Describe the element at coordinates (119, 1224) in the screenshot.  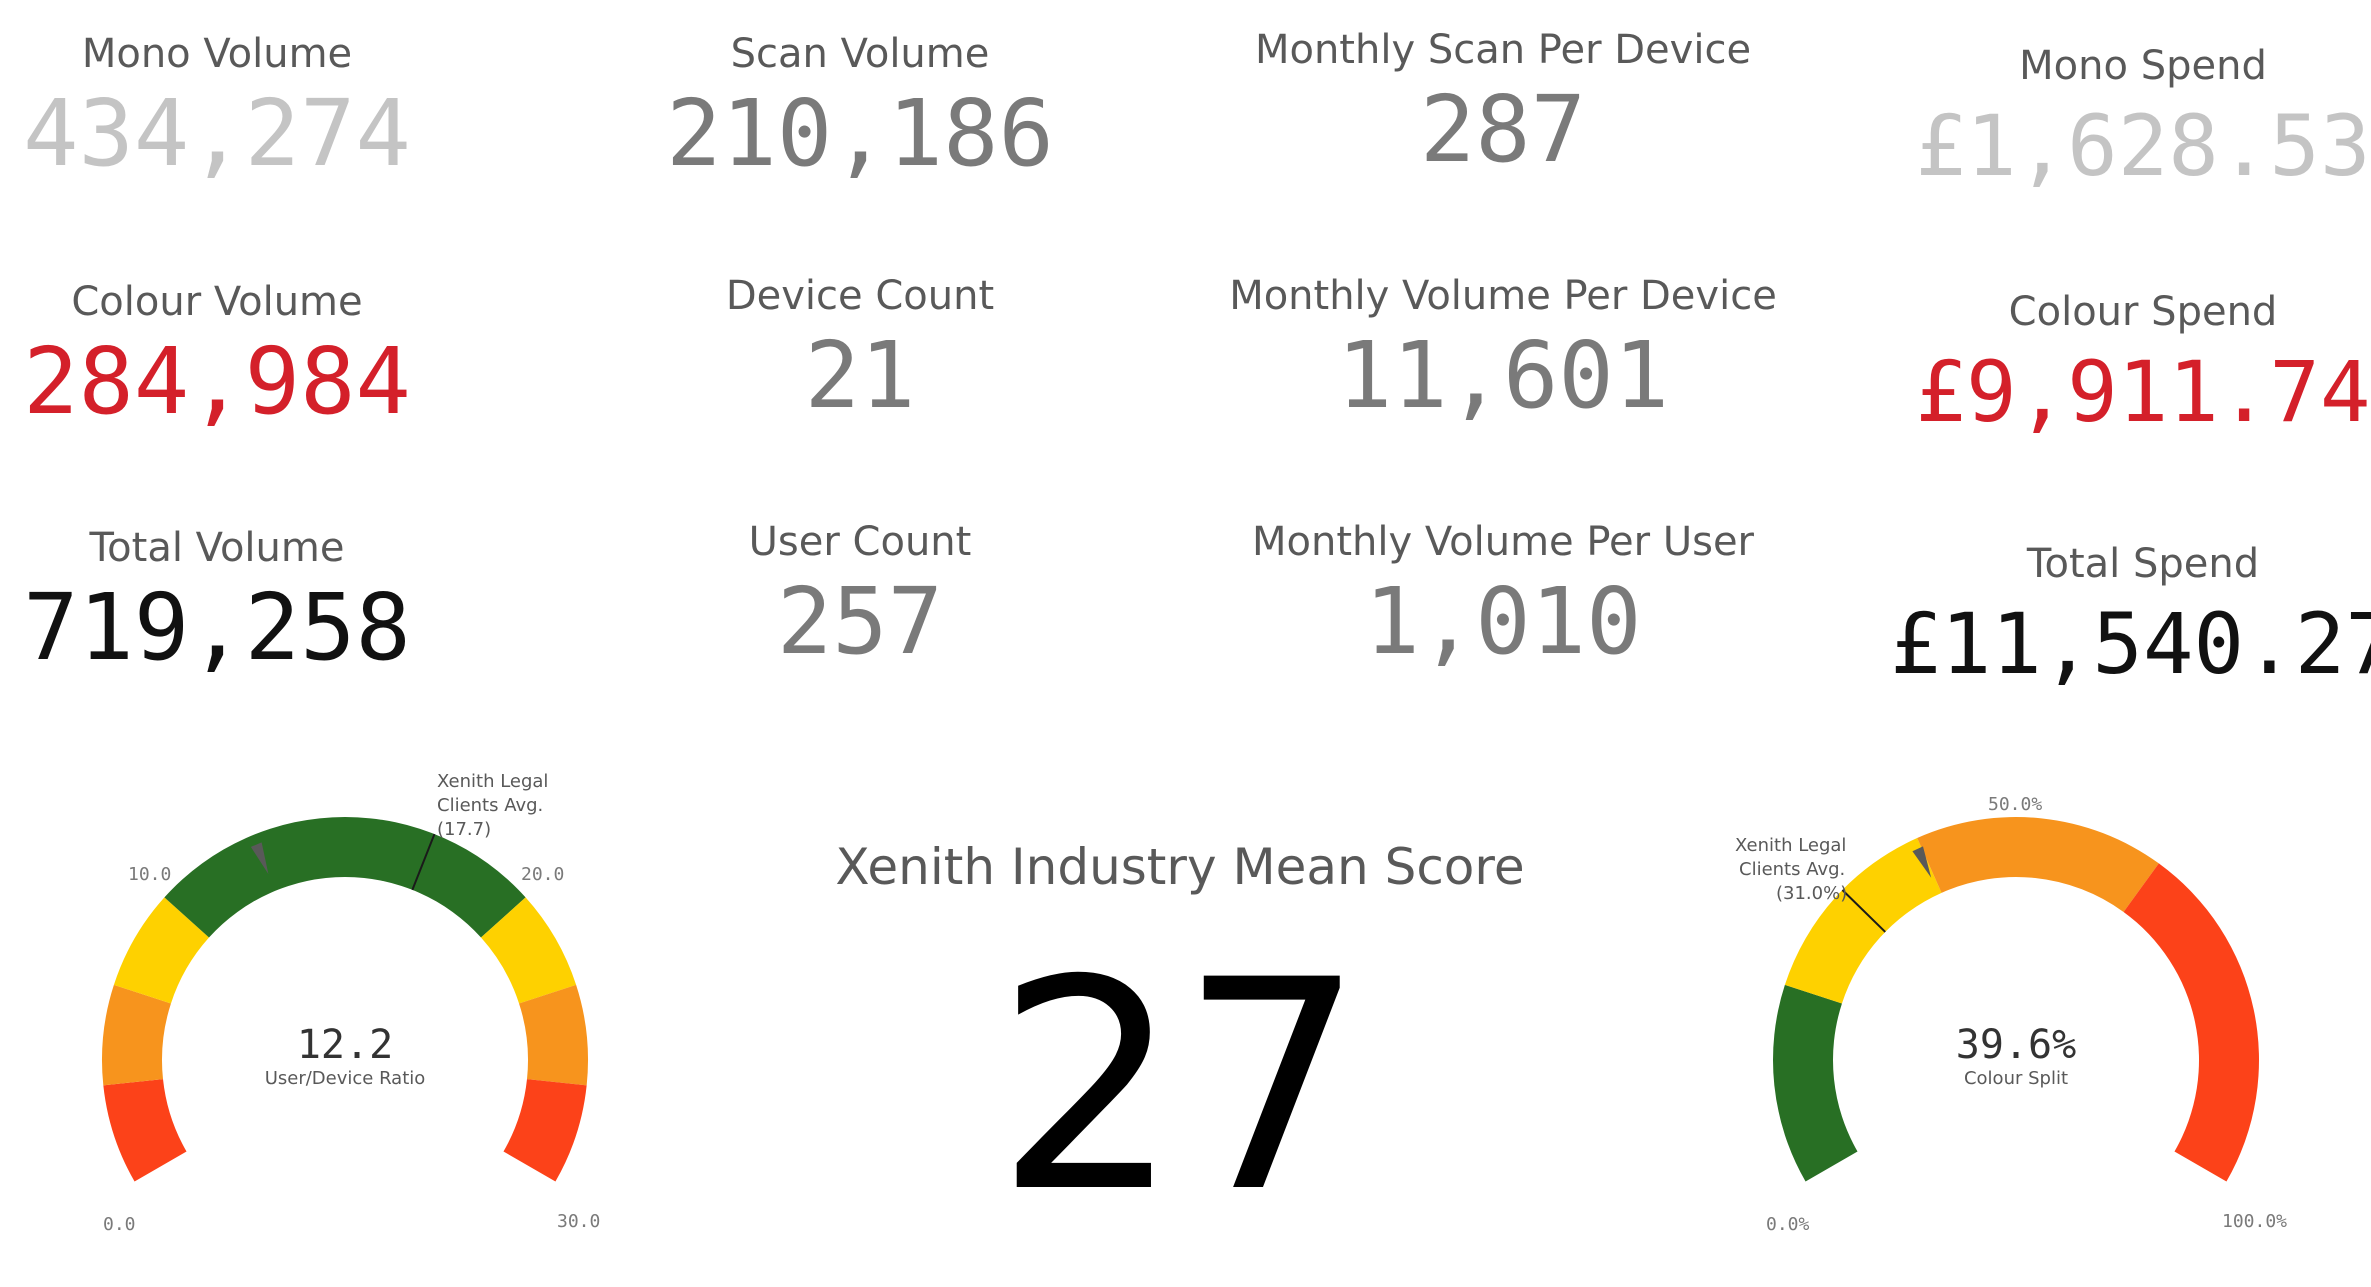
I see `tick-label-min: 0.0` at that location.